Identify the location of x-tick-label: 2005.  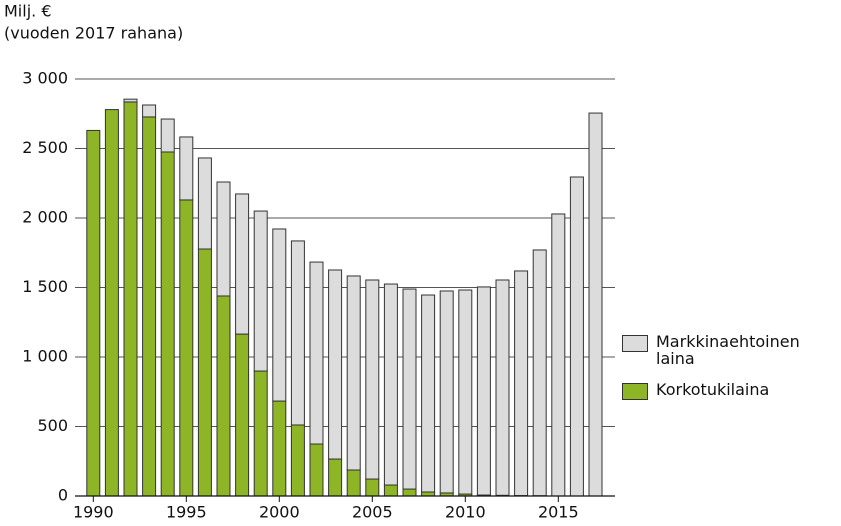
(372, 512).